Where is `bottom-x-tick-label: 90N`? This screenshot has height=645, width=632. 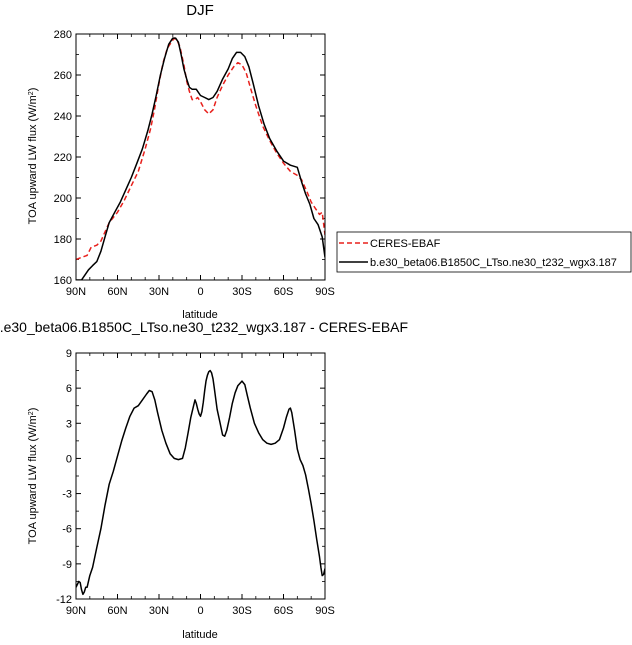
bottom-x-tick-label: 90N is located at coordinates (76, 611).